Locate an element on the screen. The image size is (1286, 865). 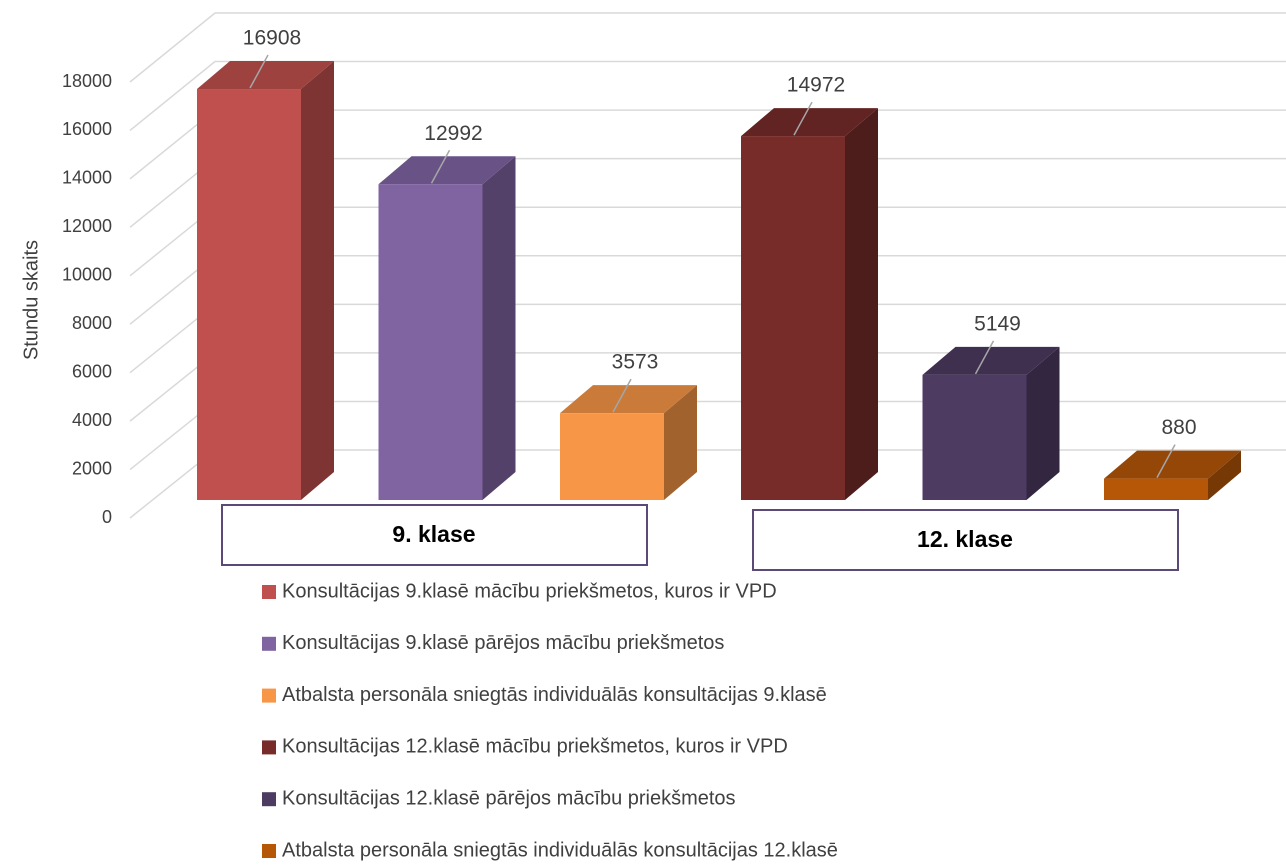
data-label: 12992 is located at coordinates (453, 133).